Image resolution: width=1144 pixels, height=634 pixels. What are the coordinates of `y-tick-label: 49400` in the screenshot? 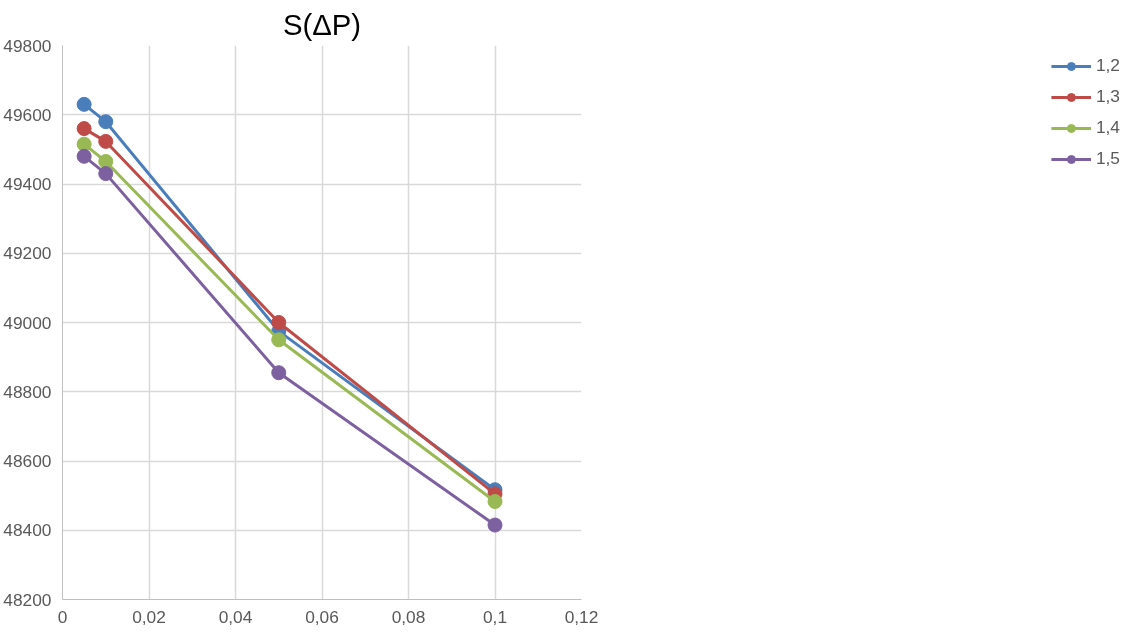 It's located at (27, 184).